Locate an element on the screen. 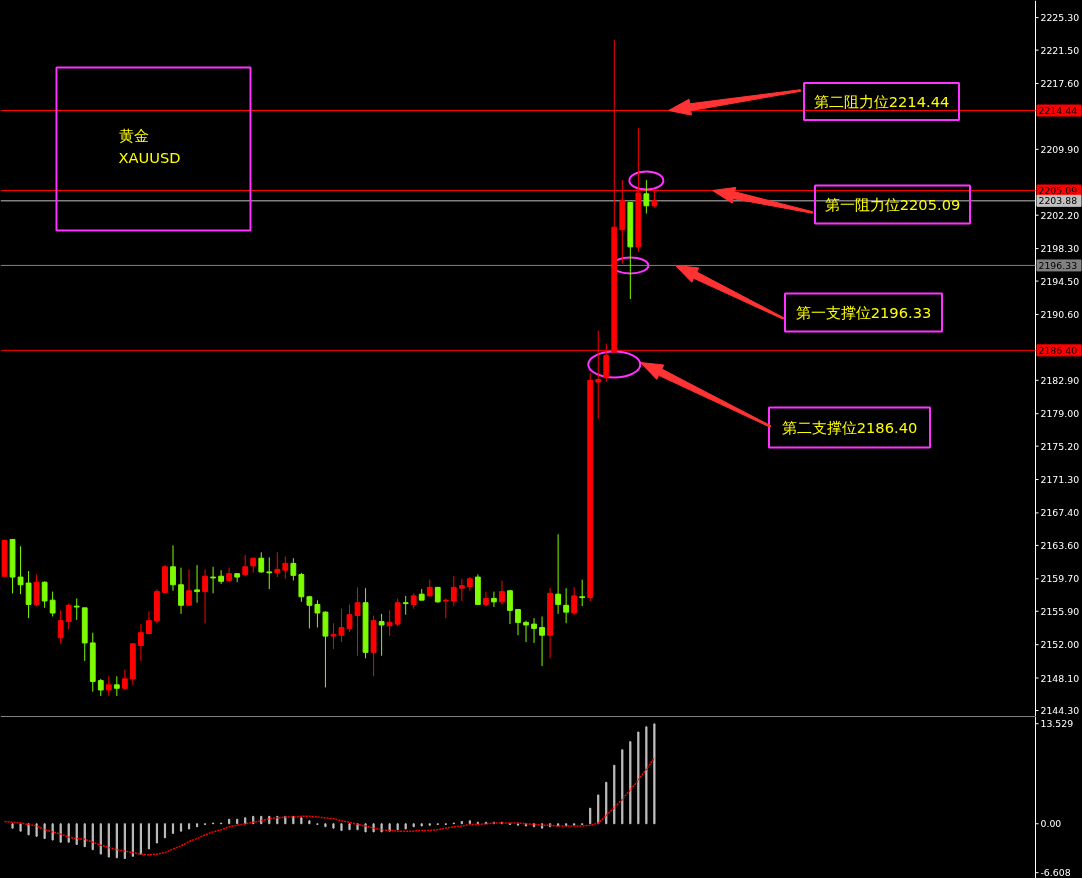  y-tick-label: 2190.60 is located at coordinates (1060, 314).